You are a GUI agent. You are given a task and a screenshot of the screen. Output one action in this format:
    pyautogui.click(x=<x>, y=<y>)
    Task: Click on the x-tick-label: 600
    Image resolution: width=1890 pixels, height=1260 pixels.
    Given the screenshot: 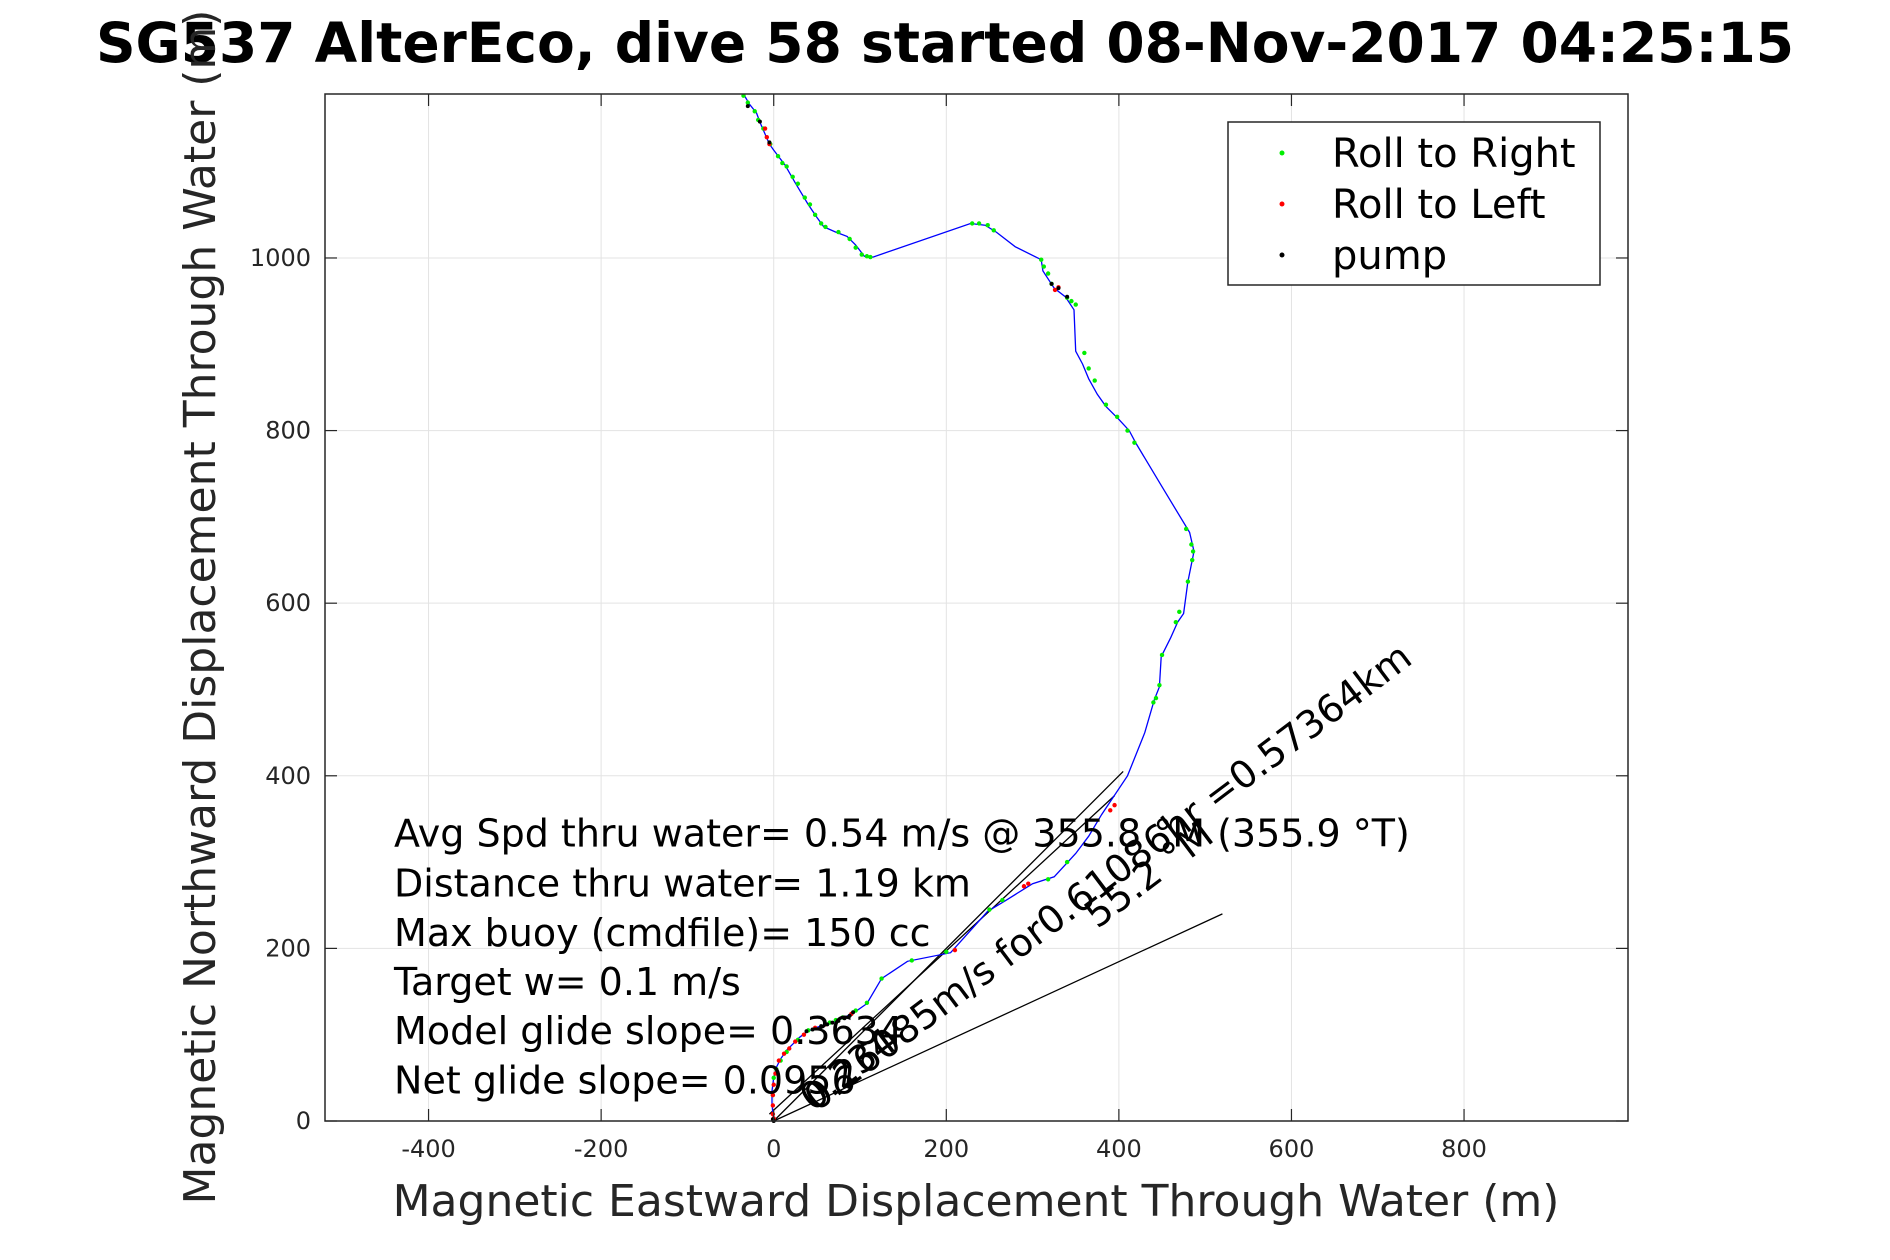 What is the action you would take?
    pyautogui.click(x=1292, y=1149)
    